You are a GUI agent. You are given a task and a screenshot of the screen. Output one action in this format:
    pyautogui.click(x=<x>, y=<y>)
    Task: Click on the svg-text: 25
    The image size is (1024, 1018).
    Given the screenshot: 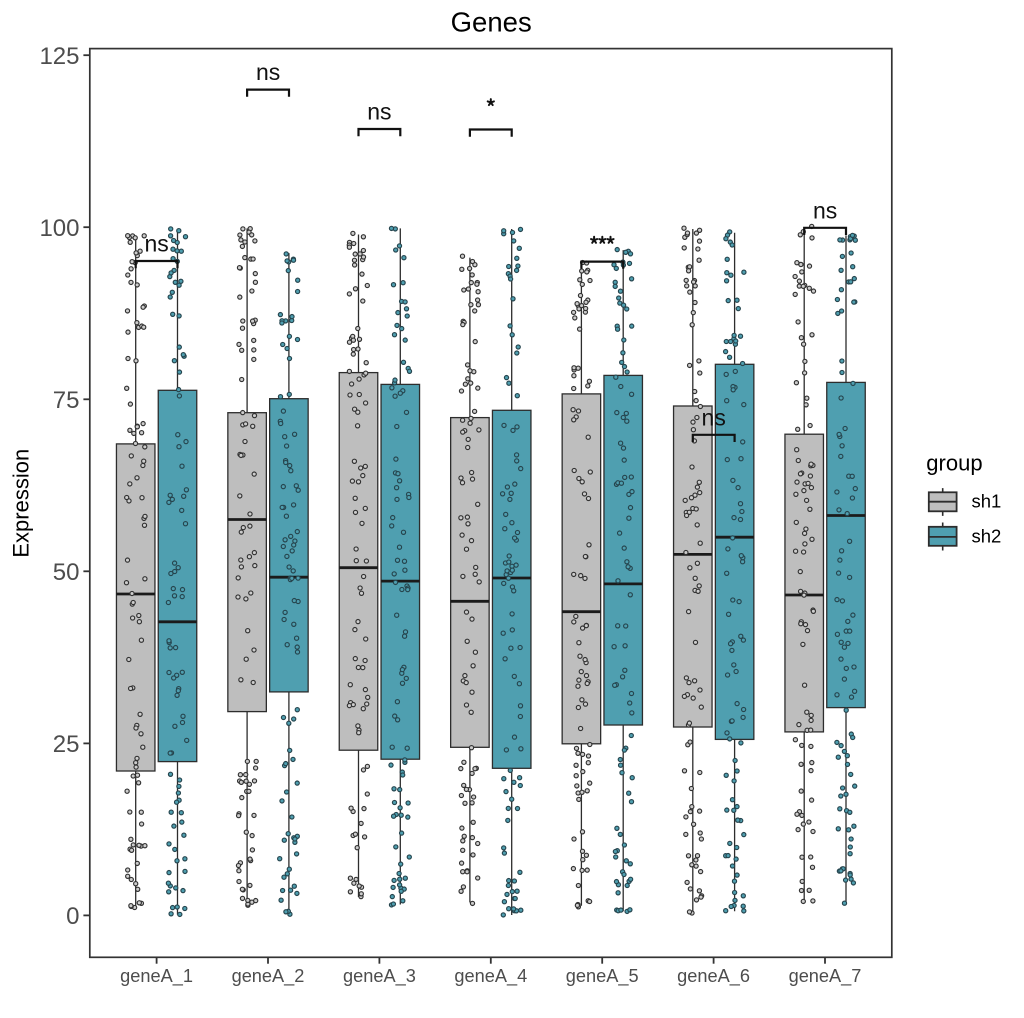 What is the action you would take?
    pyautogui.click(x=66, y=744)
    